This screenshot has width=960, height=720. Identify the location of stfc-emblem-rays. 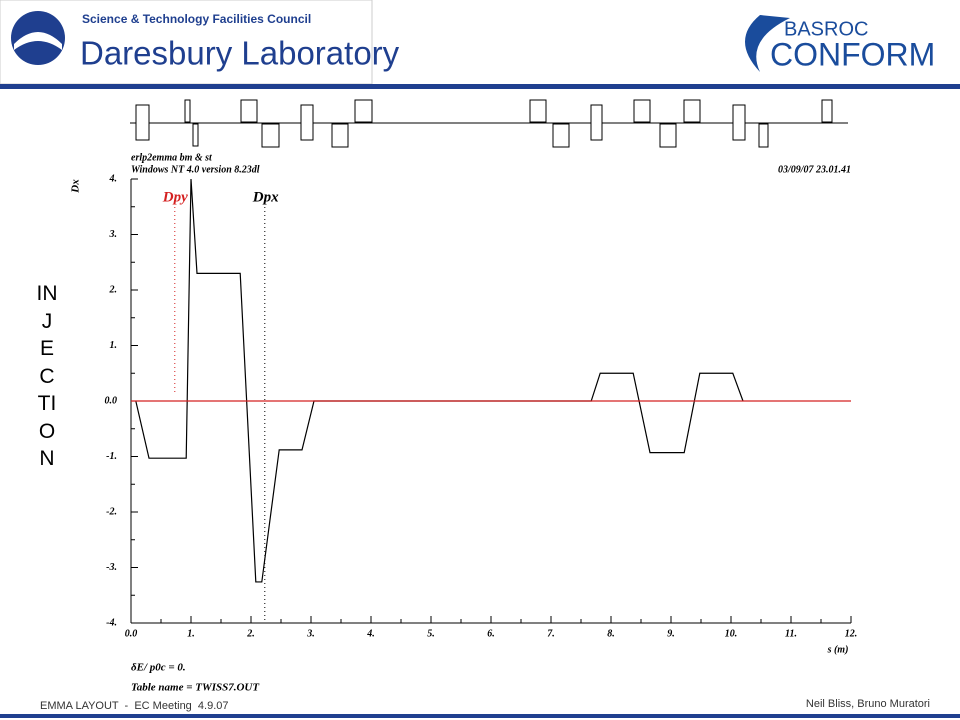
(38, 41).